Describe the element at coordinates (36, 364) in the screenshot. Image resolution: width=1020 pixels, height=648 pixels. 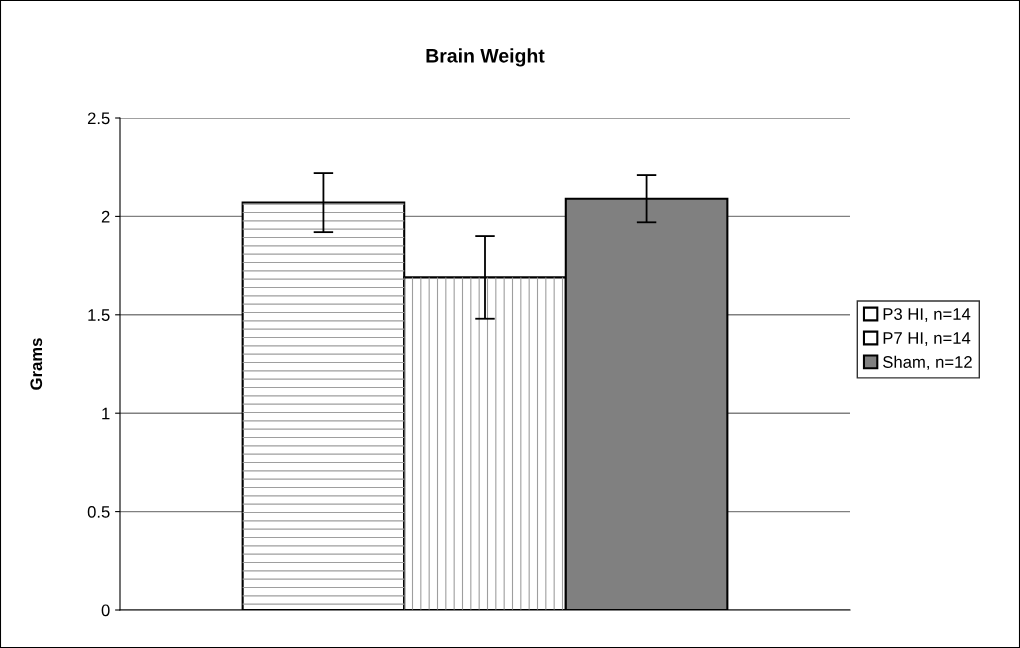
I see `y-axis-title: Grams` at that location.